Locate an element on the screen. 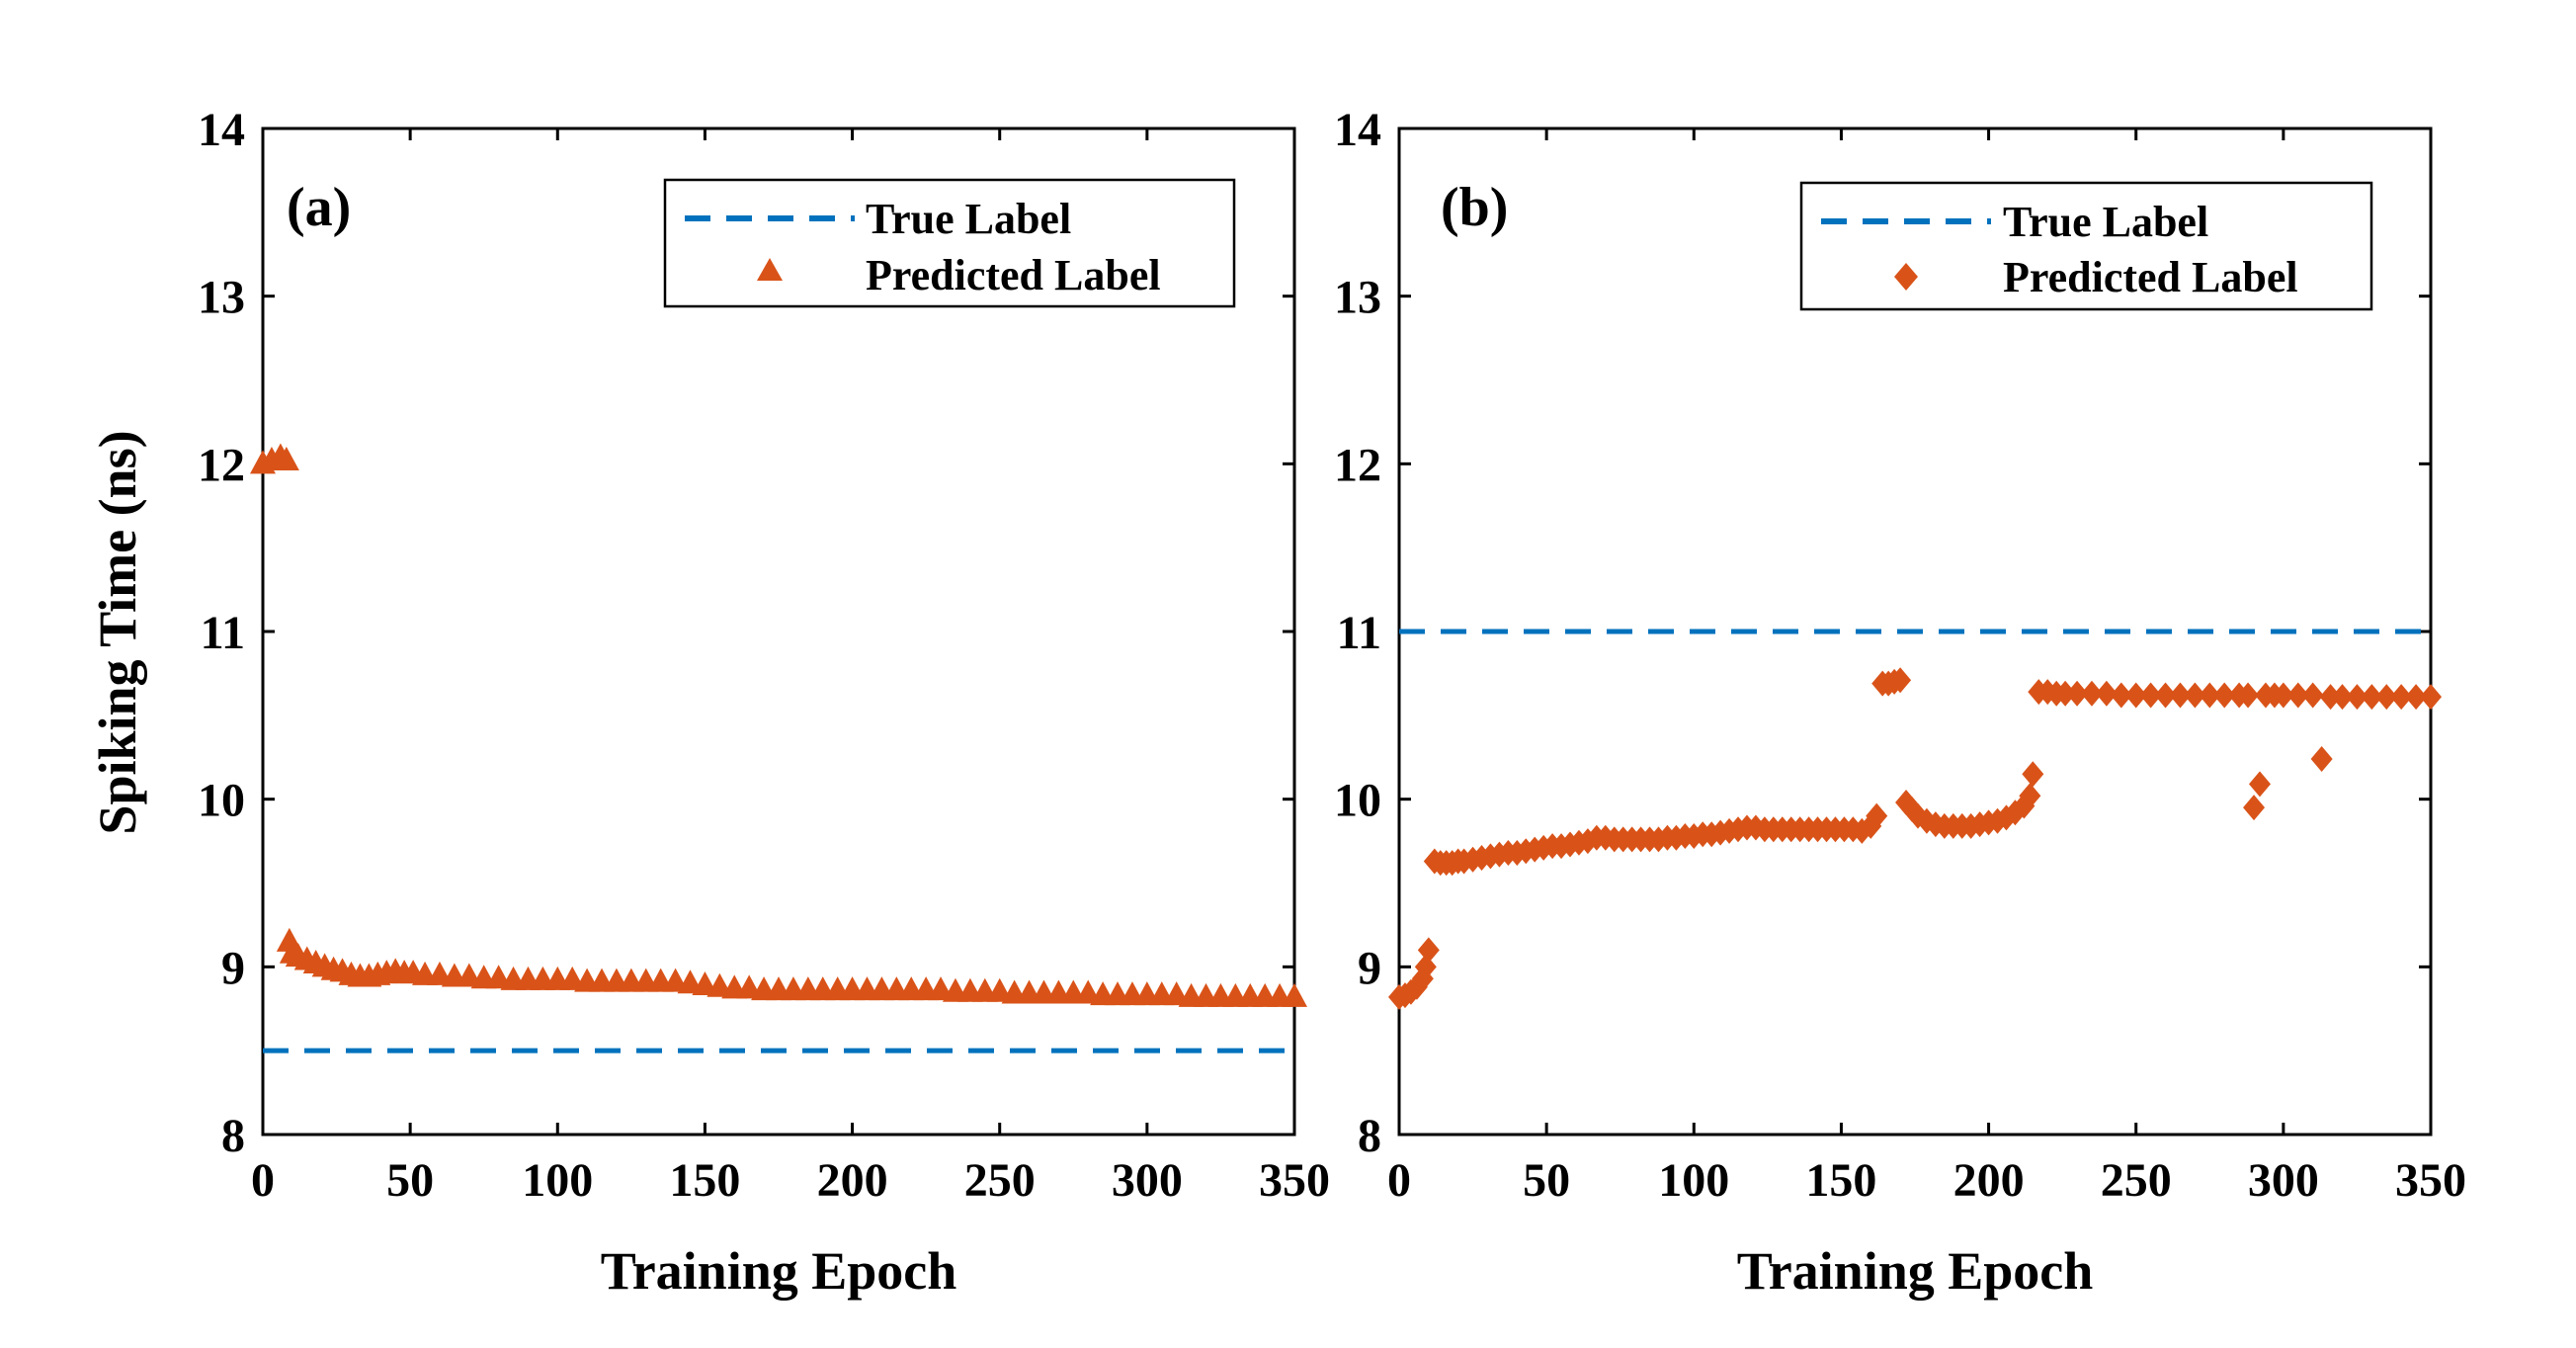 Image resolution: width=2576 pixels, height=1348 pixels. panel-a-legend-predicted-label: Predicted Label is located at coordinates (1013, 275).